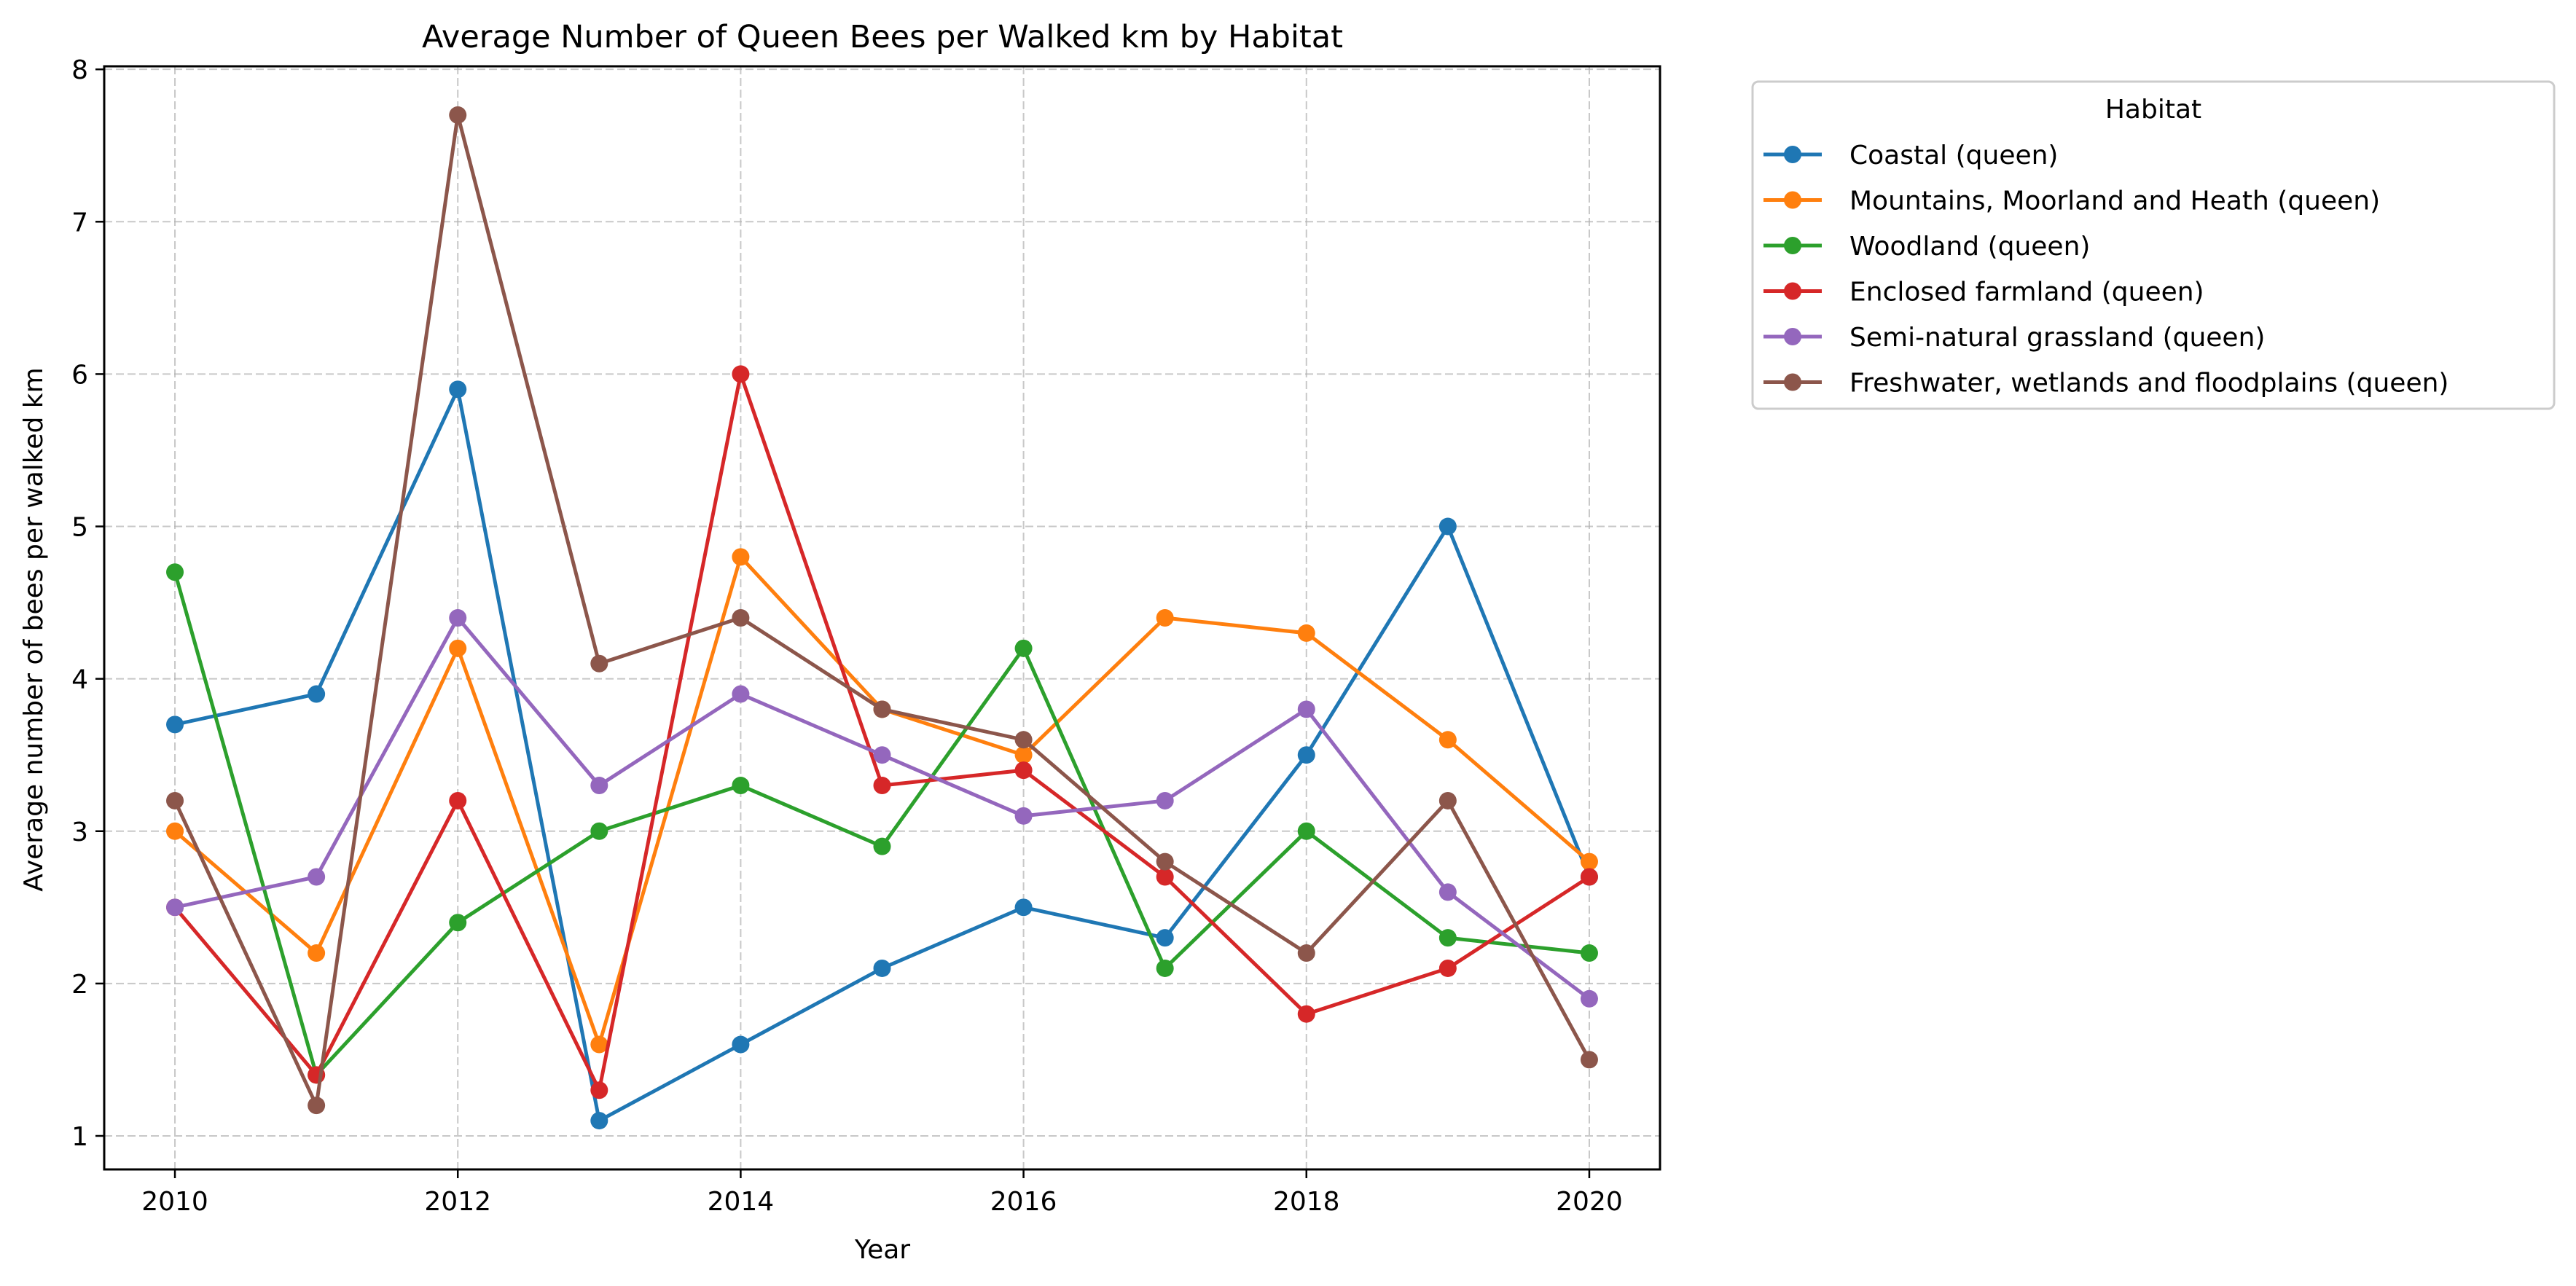 The width and height of the screenshot is (2576, 1286). I want to click on y-axis-ticks: 1 2 3 4 5 6 7 8, so click(87, 603).